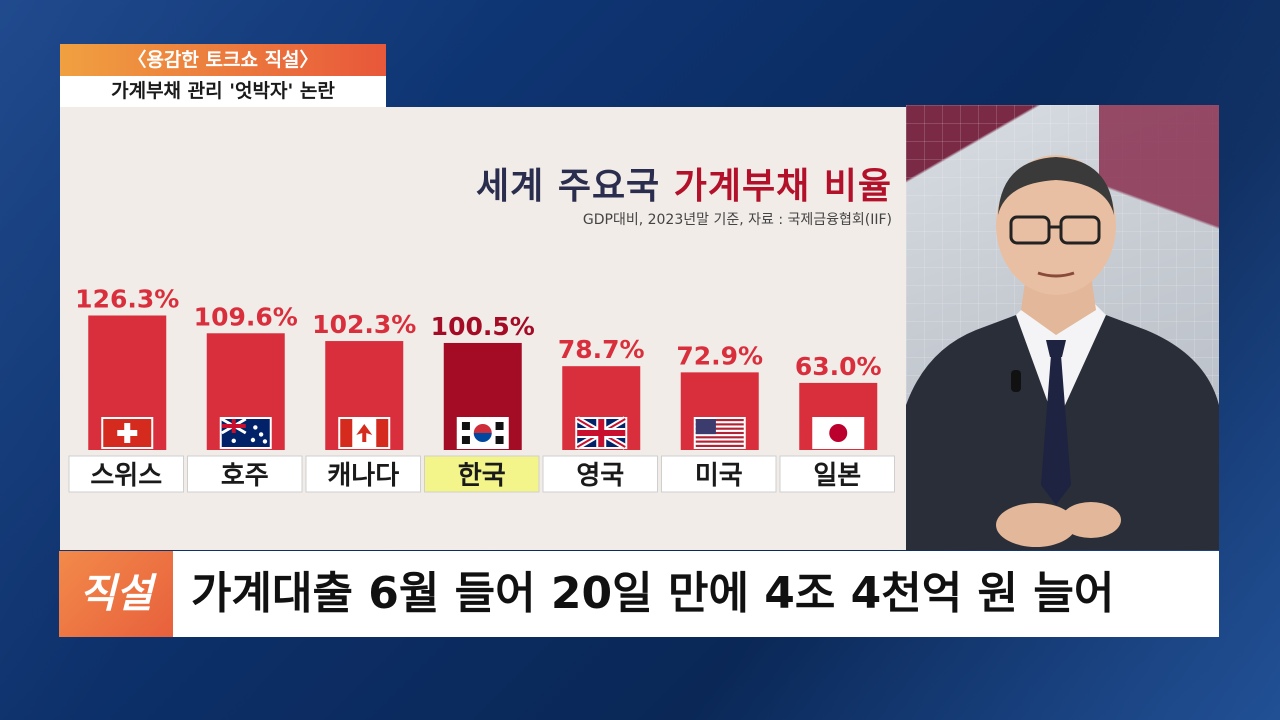  What do you see at coordinates (568, 186) in the screenshot?
I see `chart-title-part1: 세계 주요국` at bounding box center [568, 186].